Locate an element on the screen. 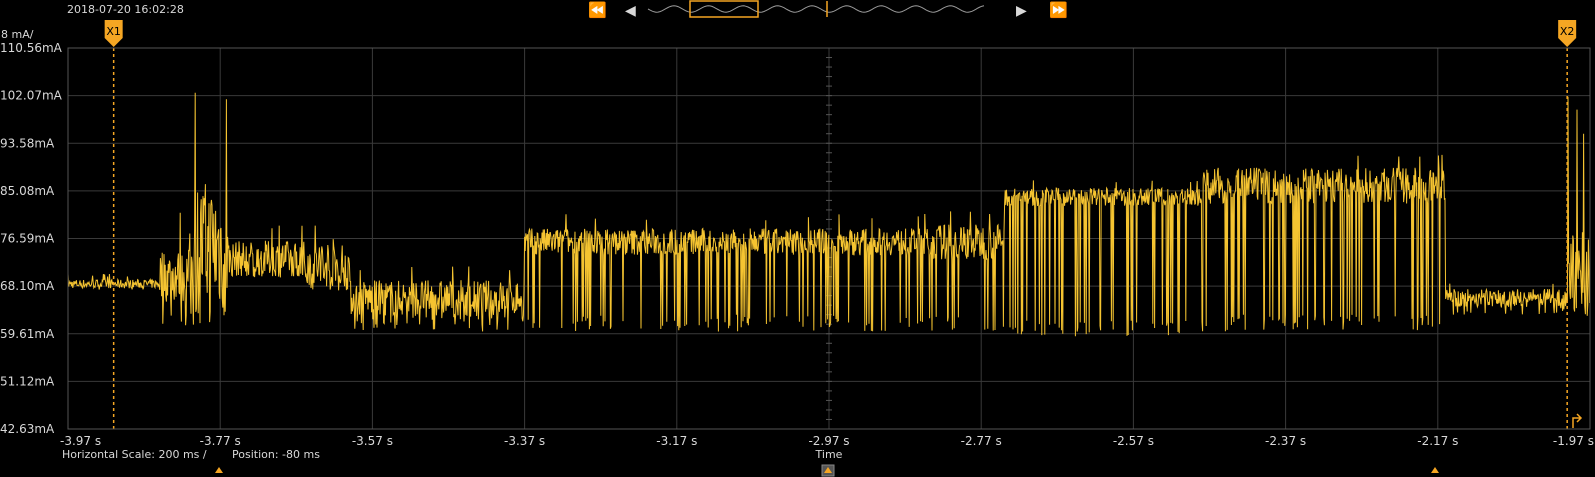  x-tick-label: -2.97 s is located at coordinates (828, 441).